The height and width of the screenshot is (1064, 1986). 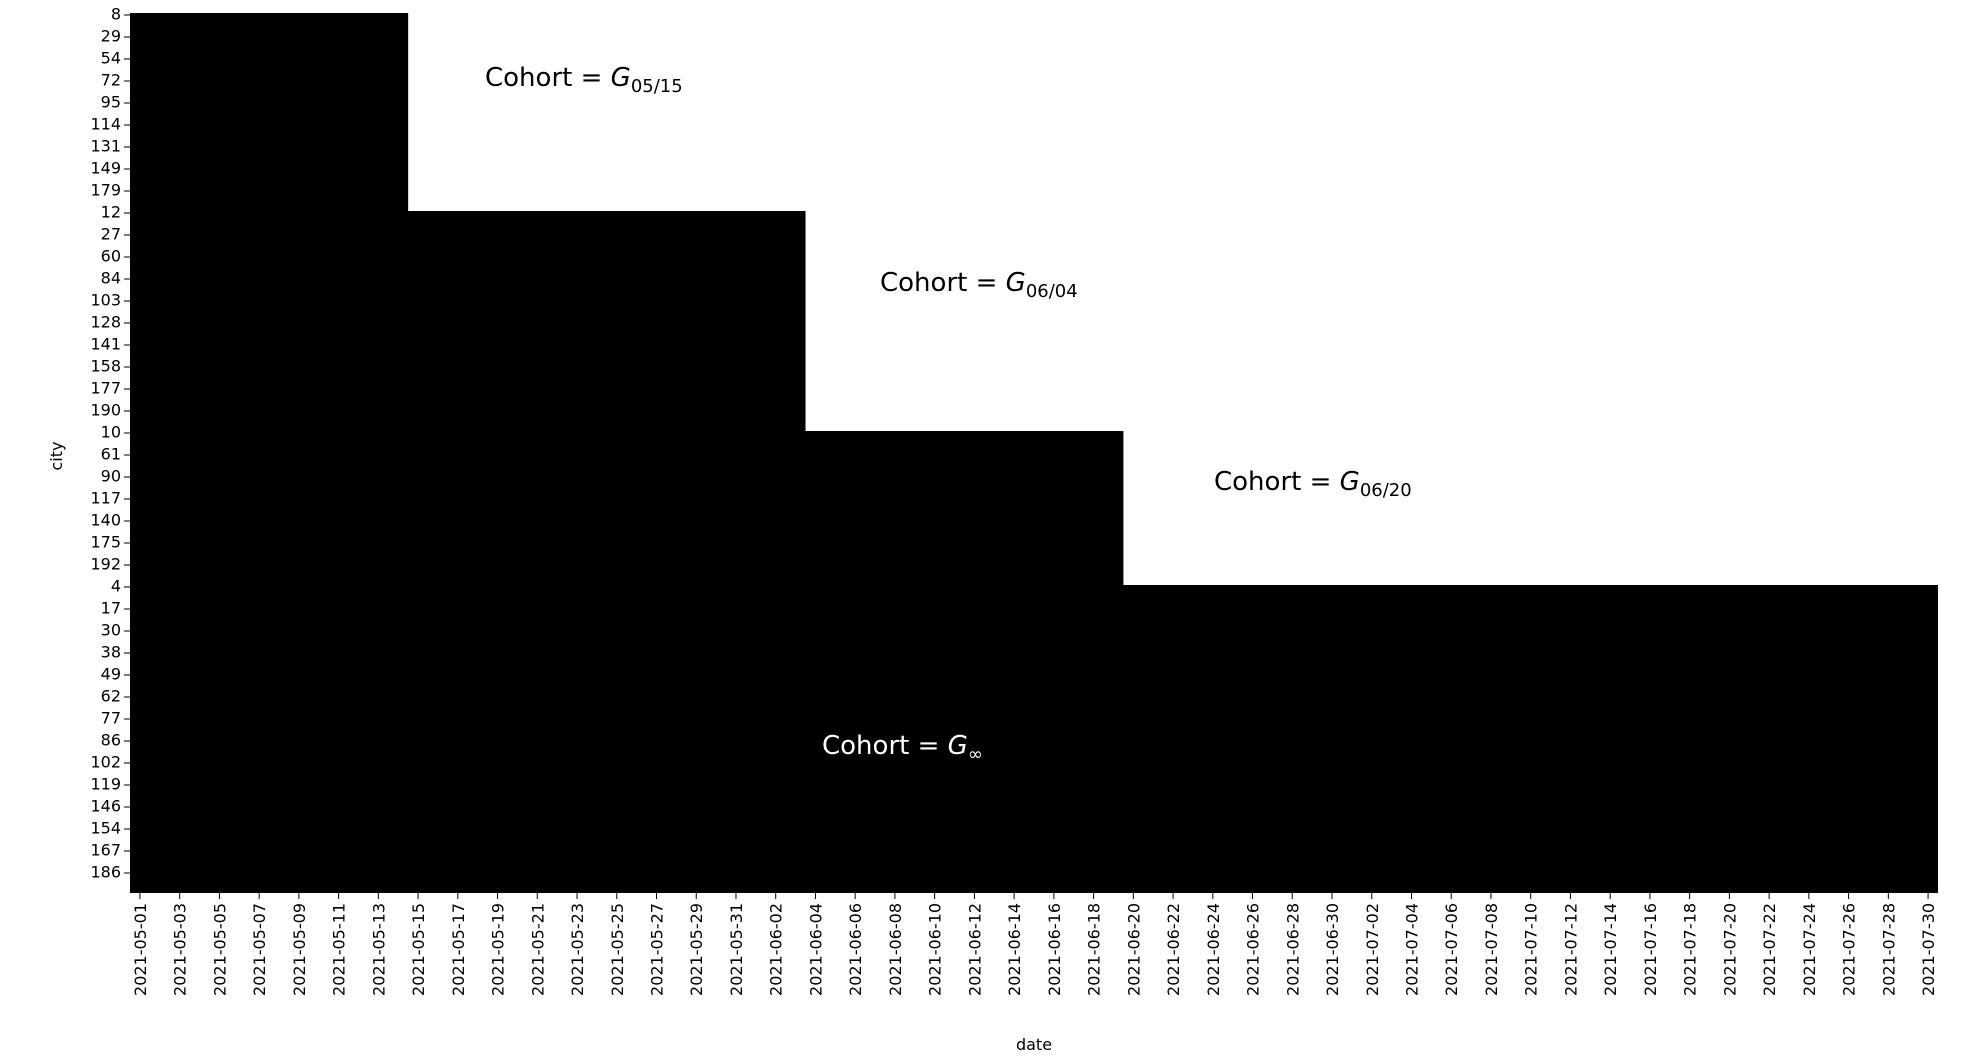 I want to click on y-tick-label: 84, so click(x=111, y=278).